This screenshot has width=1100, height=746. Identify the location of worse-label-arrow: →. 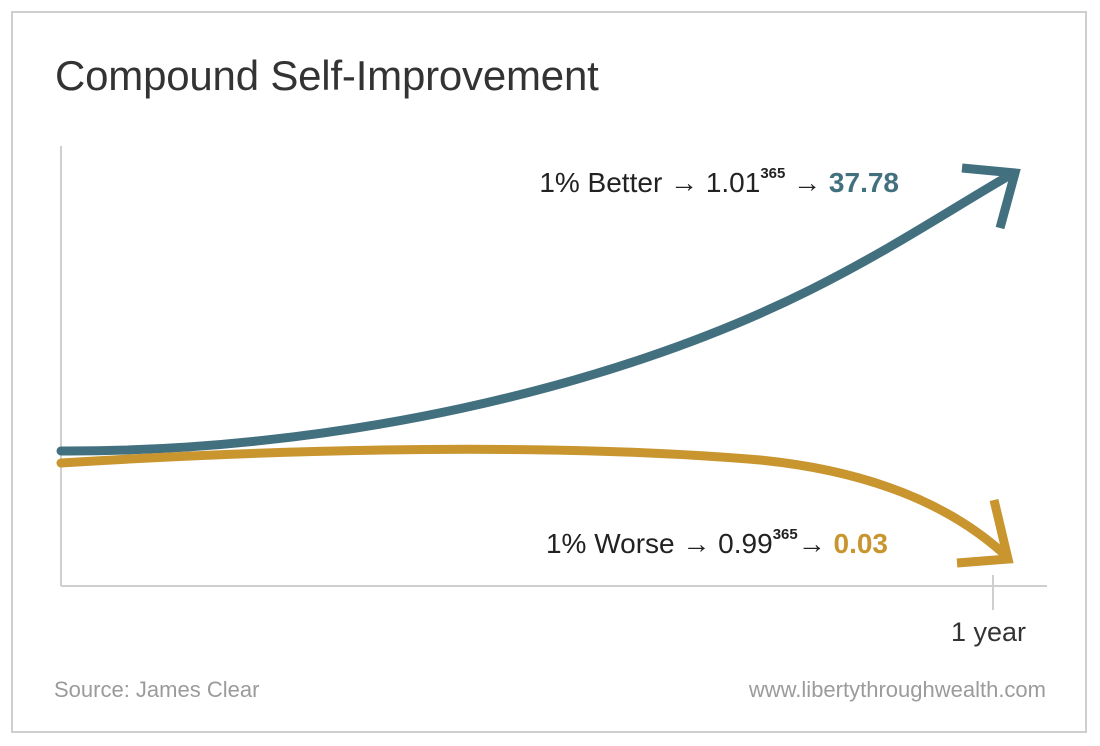
(815, 543).